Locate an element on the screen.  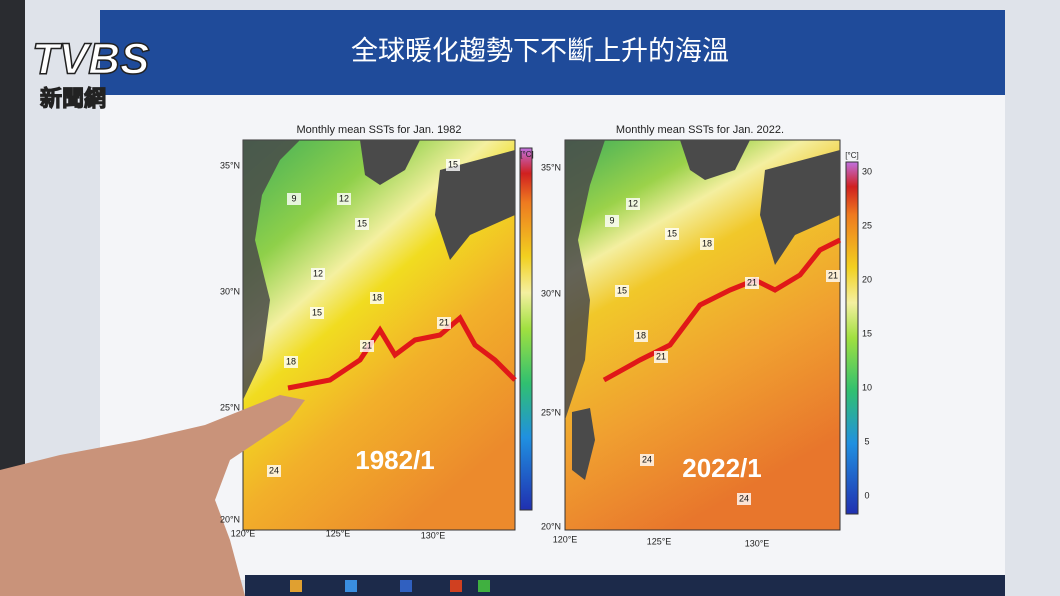
colorbar-tick: 20 is located at coordinates (867, 279).